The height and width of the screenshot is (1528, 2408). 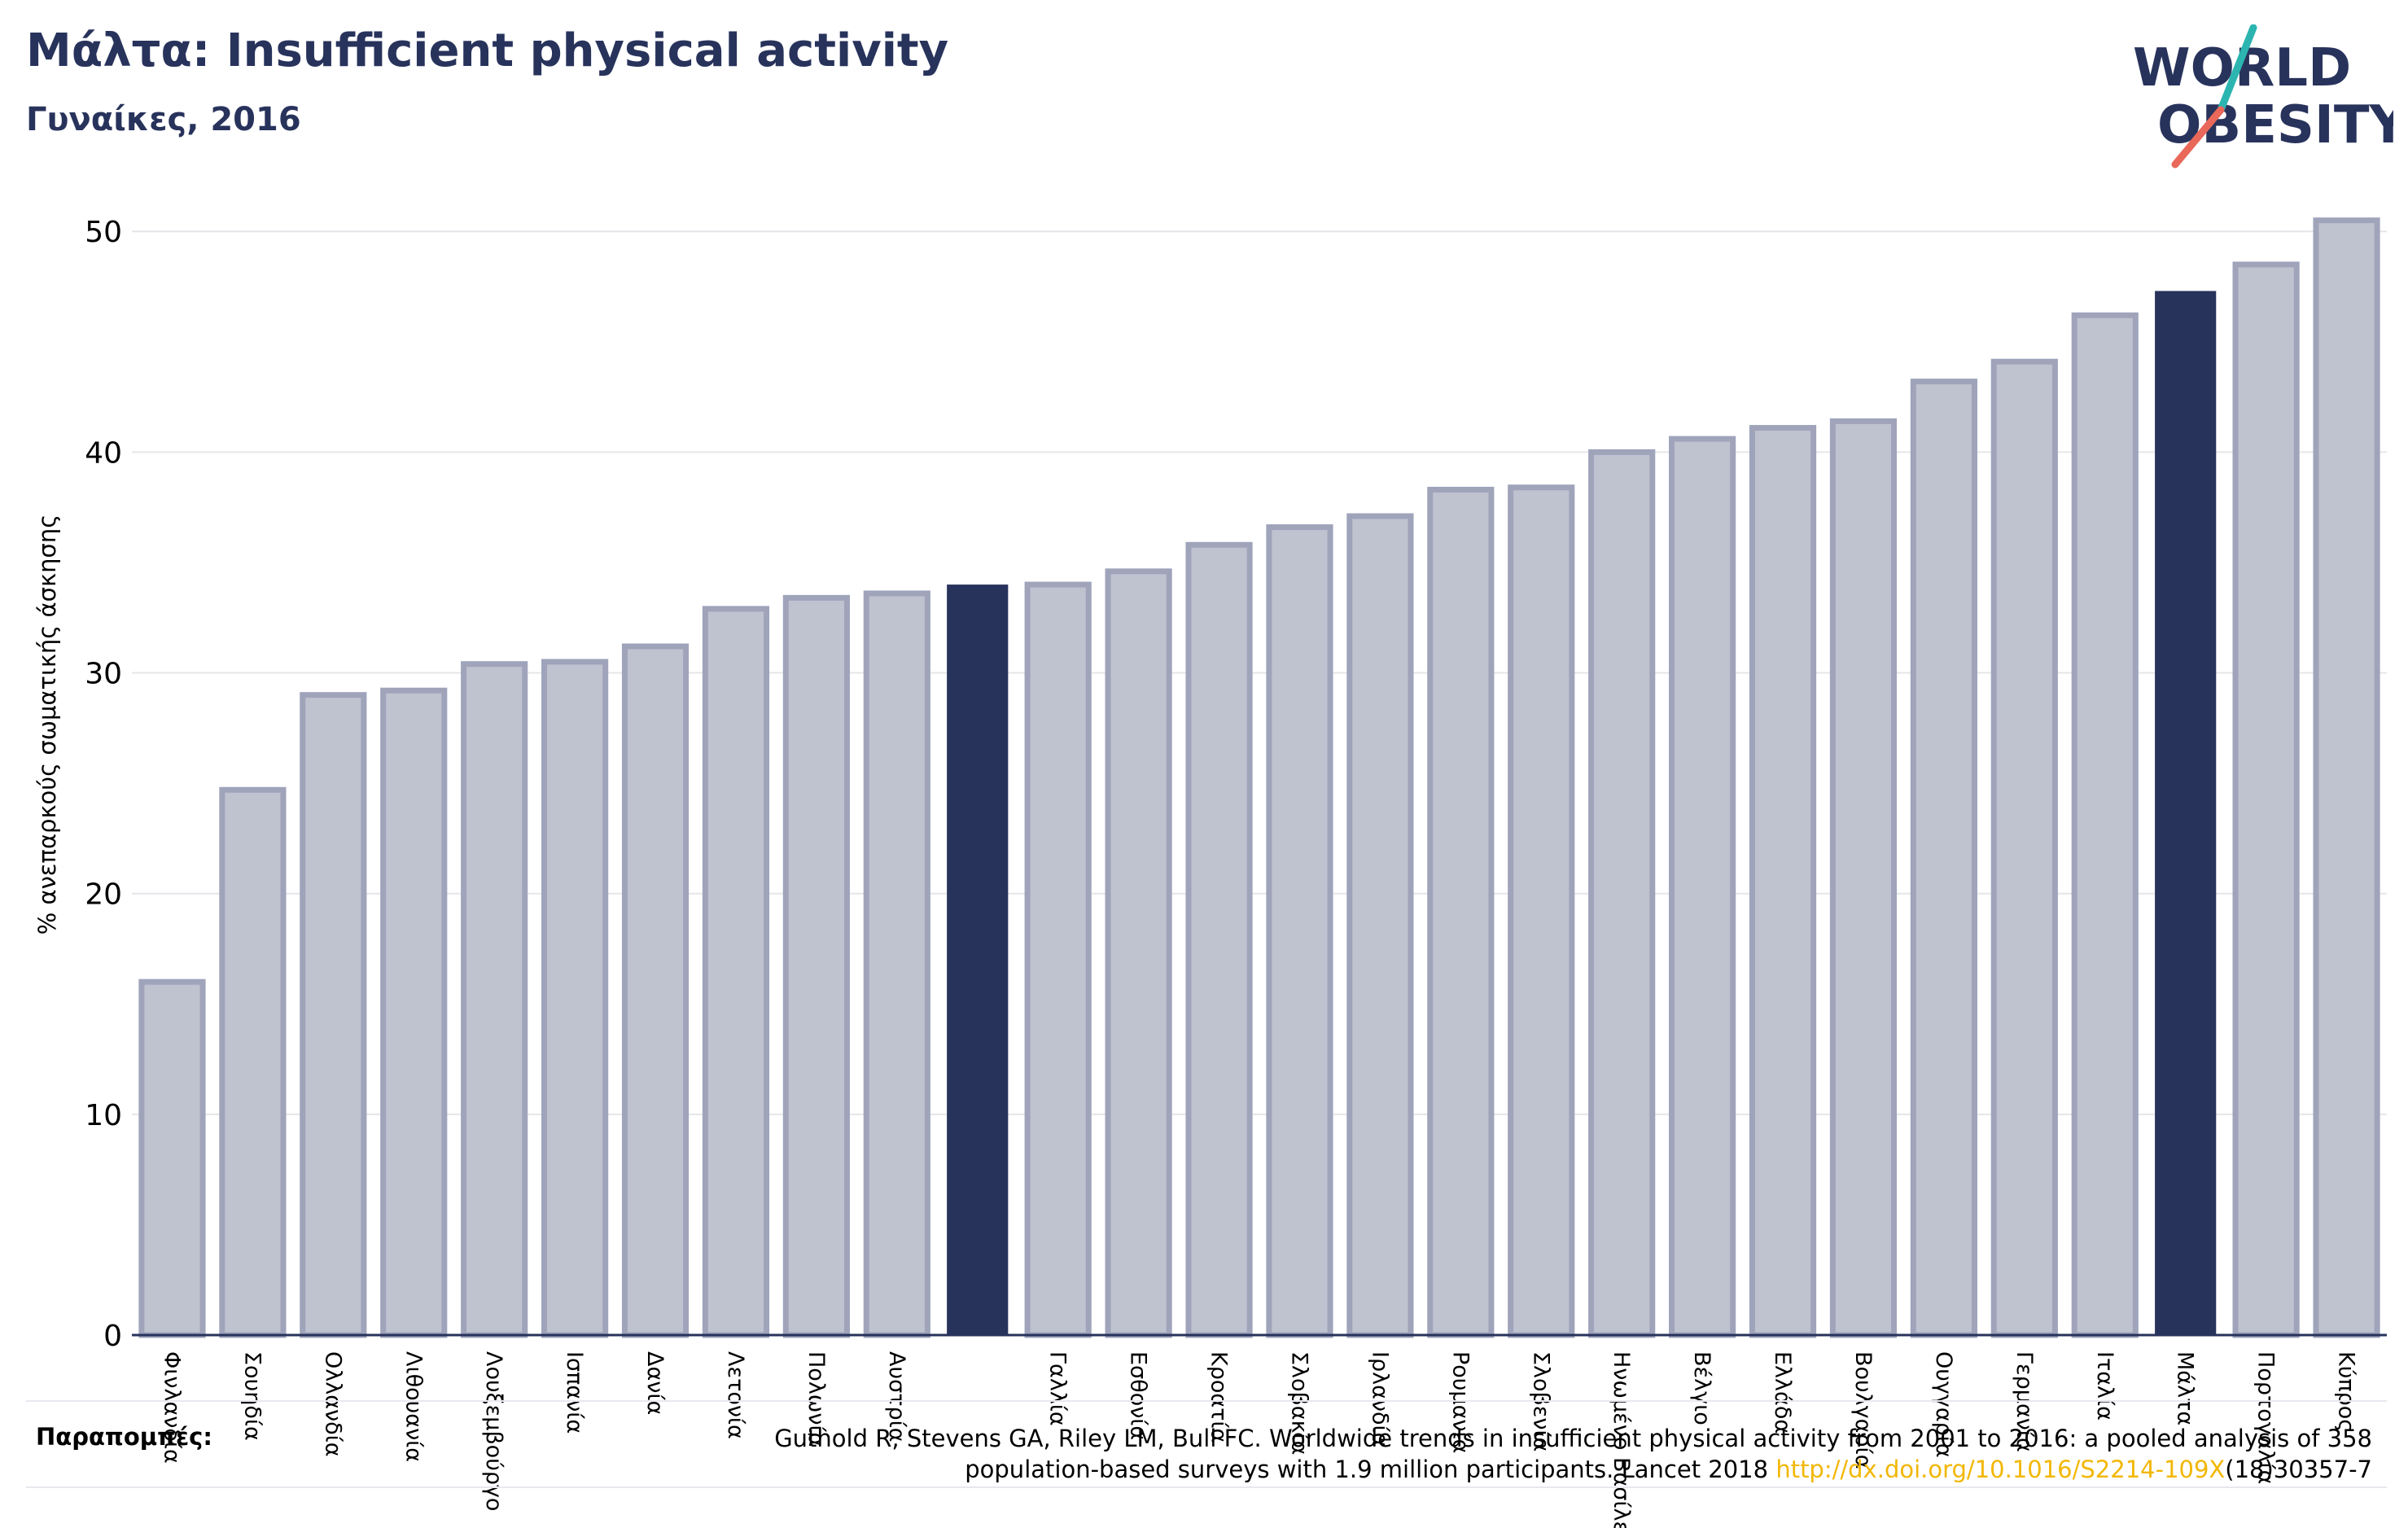 What do you see at coordinates (1622, 1440) in the screenshot?
I see `x-tick-label-18: Ηνωμένο Βασίλειο` at bounding box center [1622, 1440].